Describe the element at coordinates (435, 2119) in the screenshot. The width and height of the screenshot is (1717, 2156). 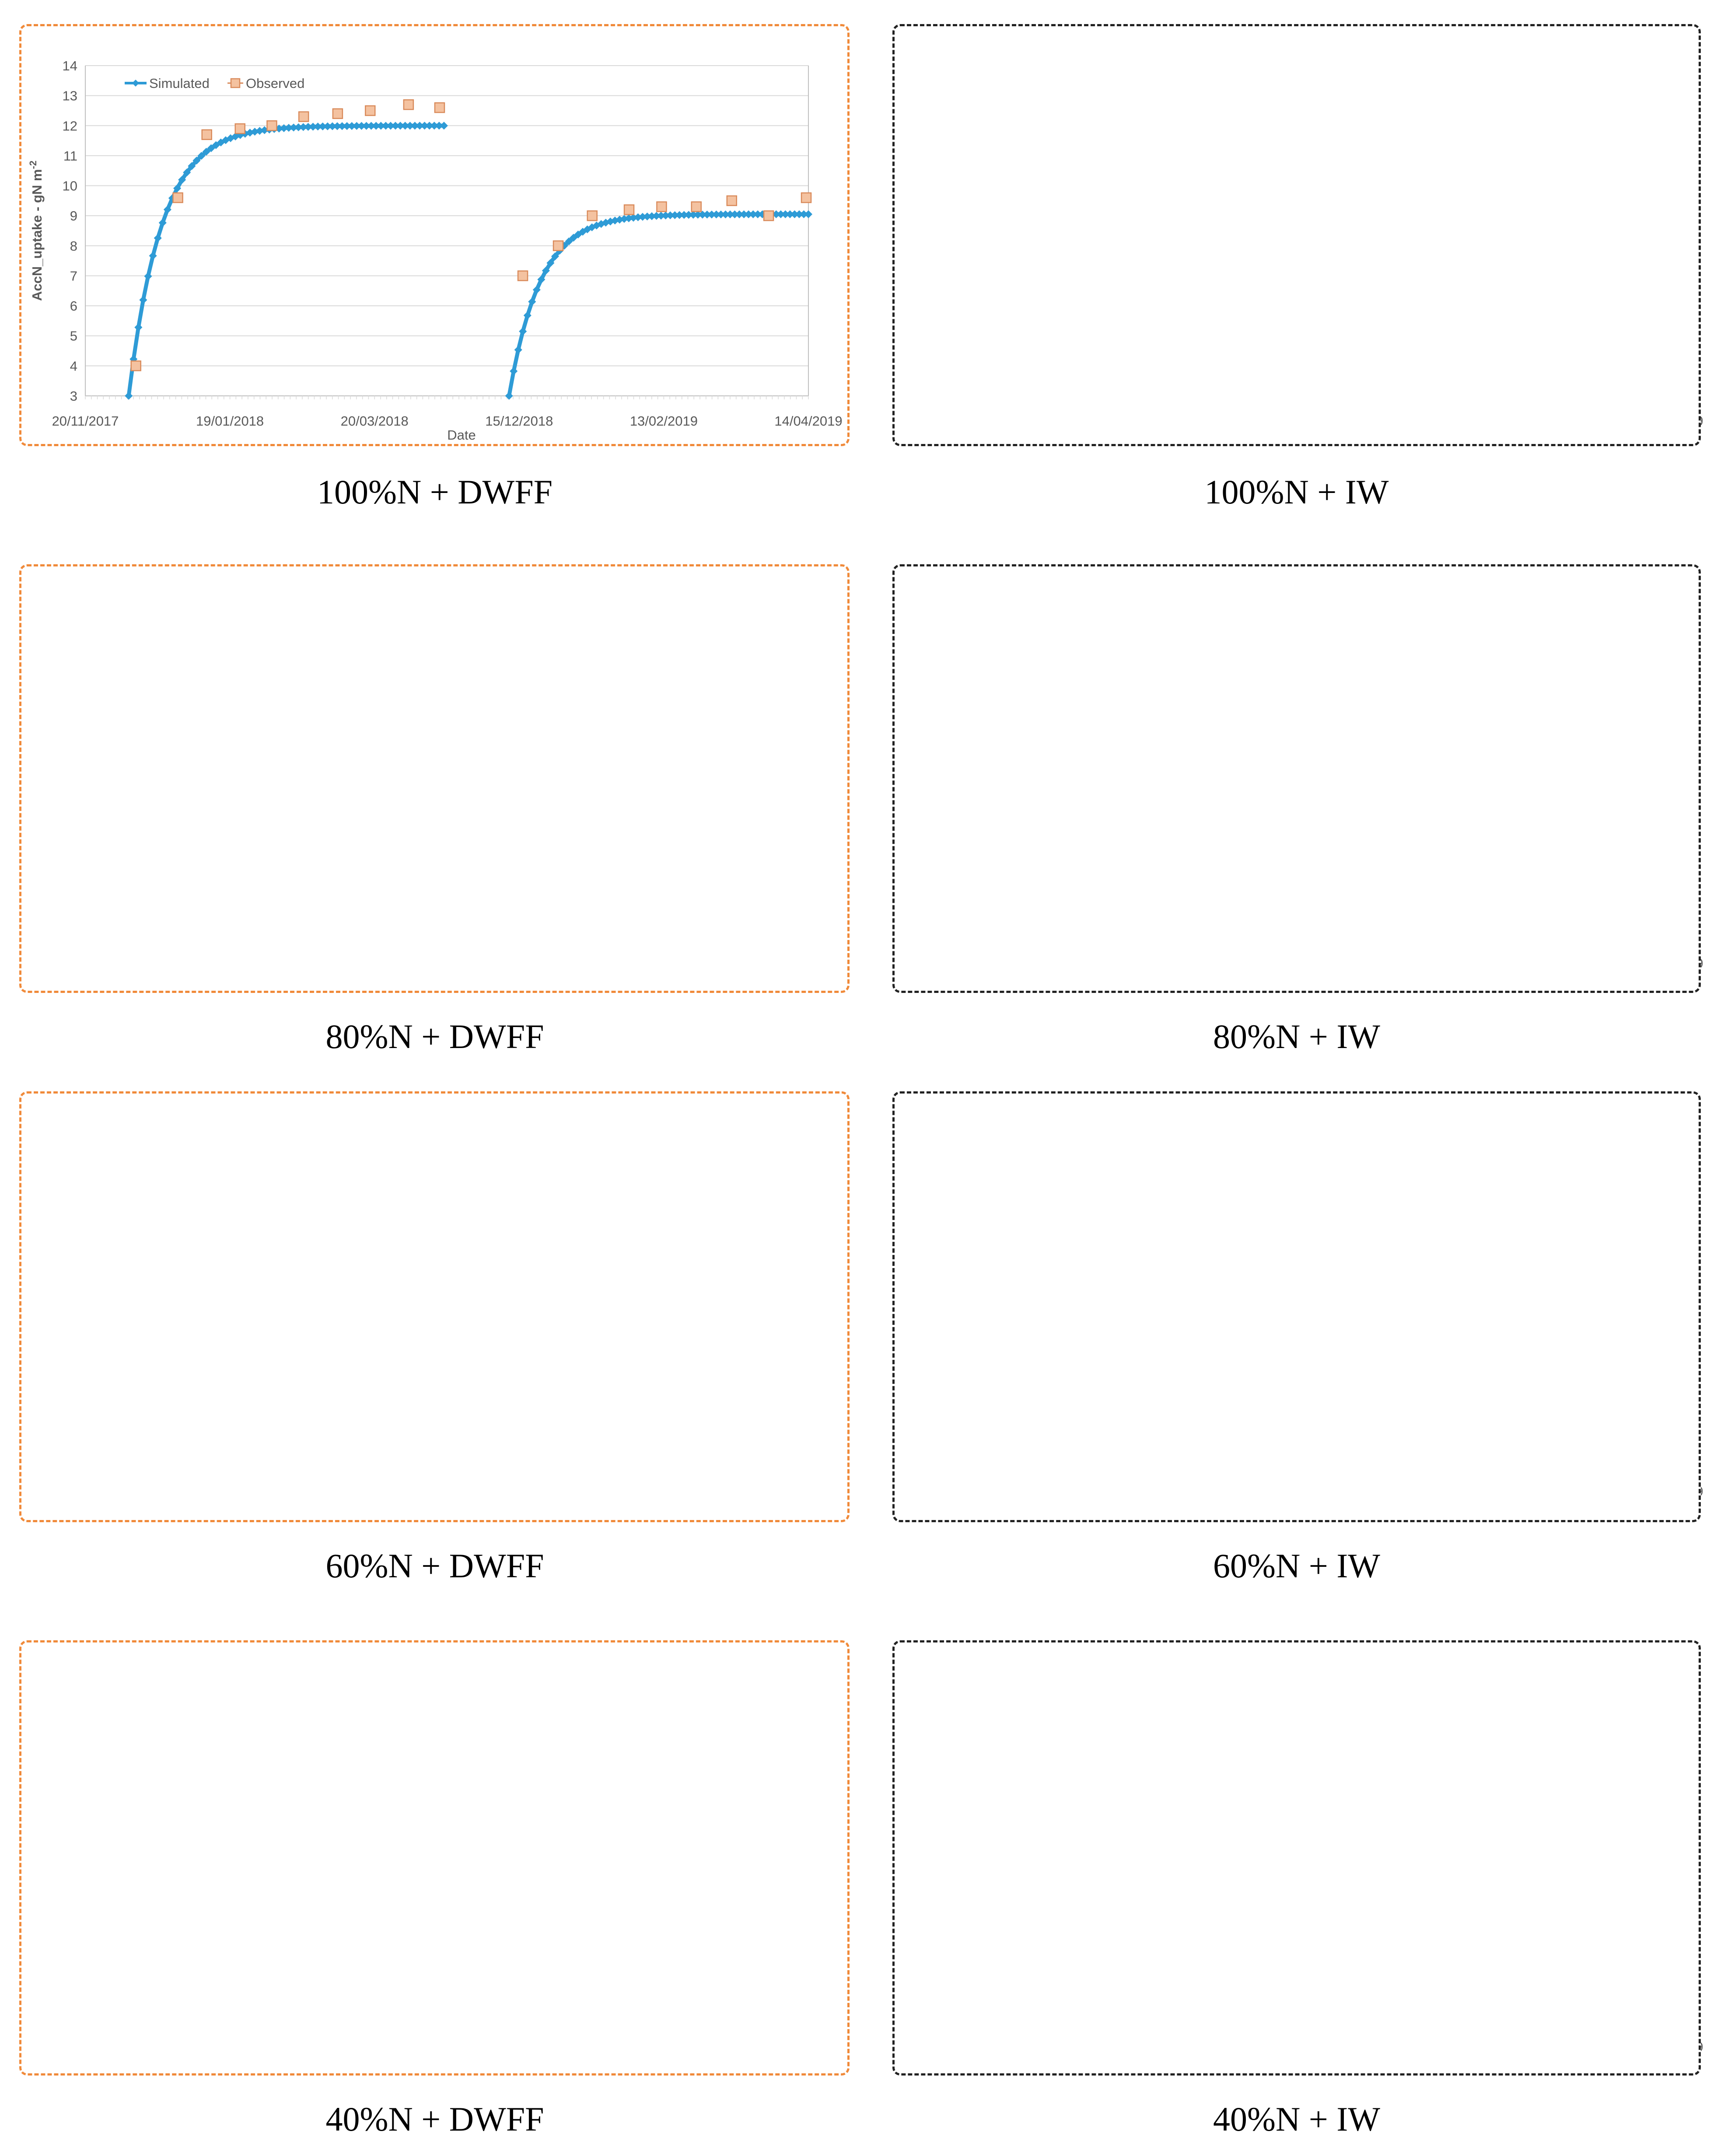
I see `caption-40n-dwff: 40%N + DWFF` at that location.